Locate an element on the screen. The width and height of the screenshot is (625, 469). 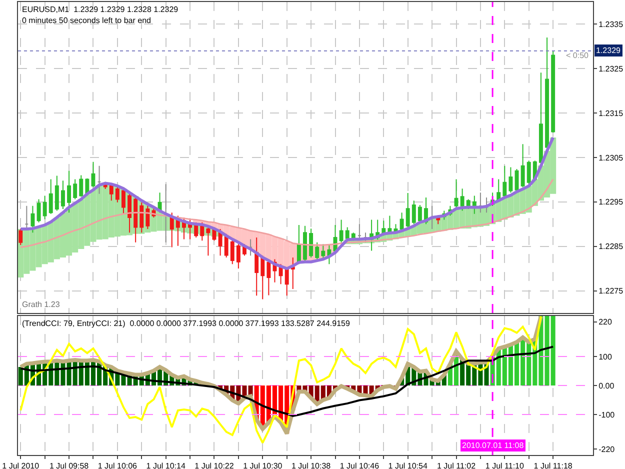
ref-line-label: 2010.07.01 11:08 is located at coordinates (493, 445).